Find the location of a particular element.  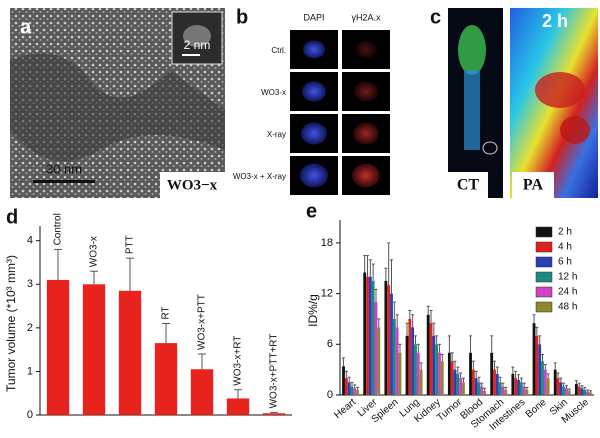

panel-label: c is located at coordinates (435, 17).